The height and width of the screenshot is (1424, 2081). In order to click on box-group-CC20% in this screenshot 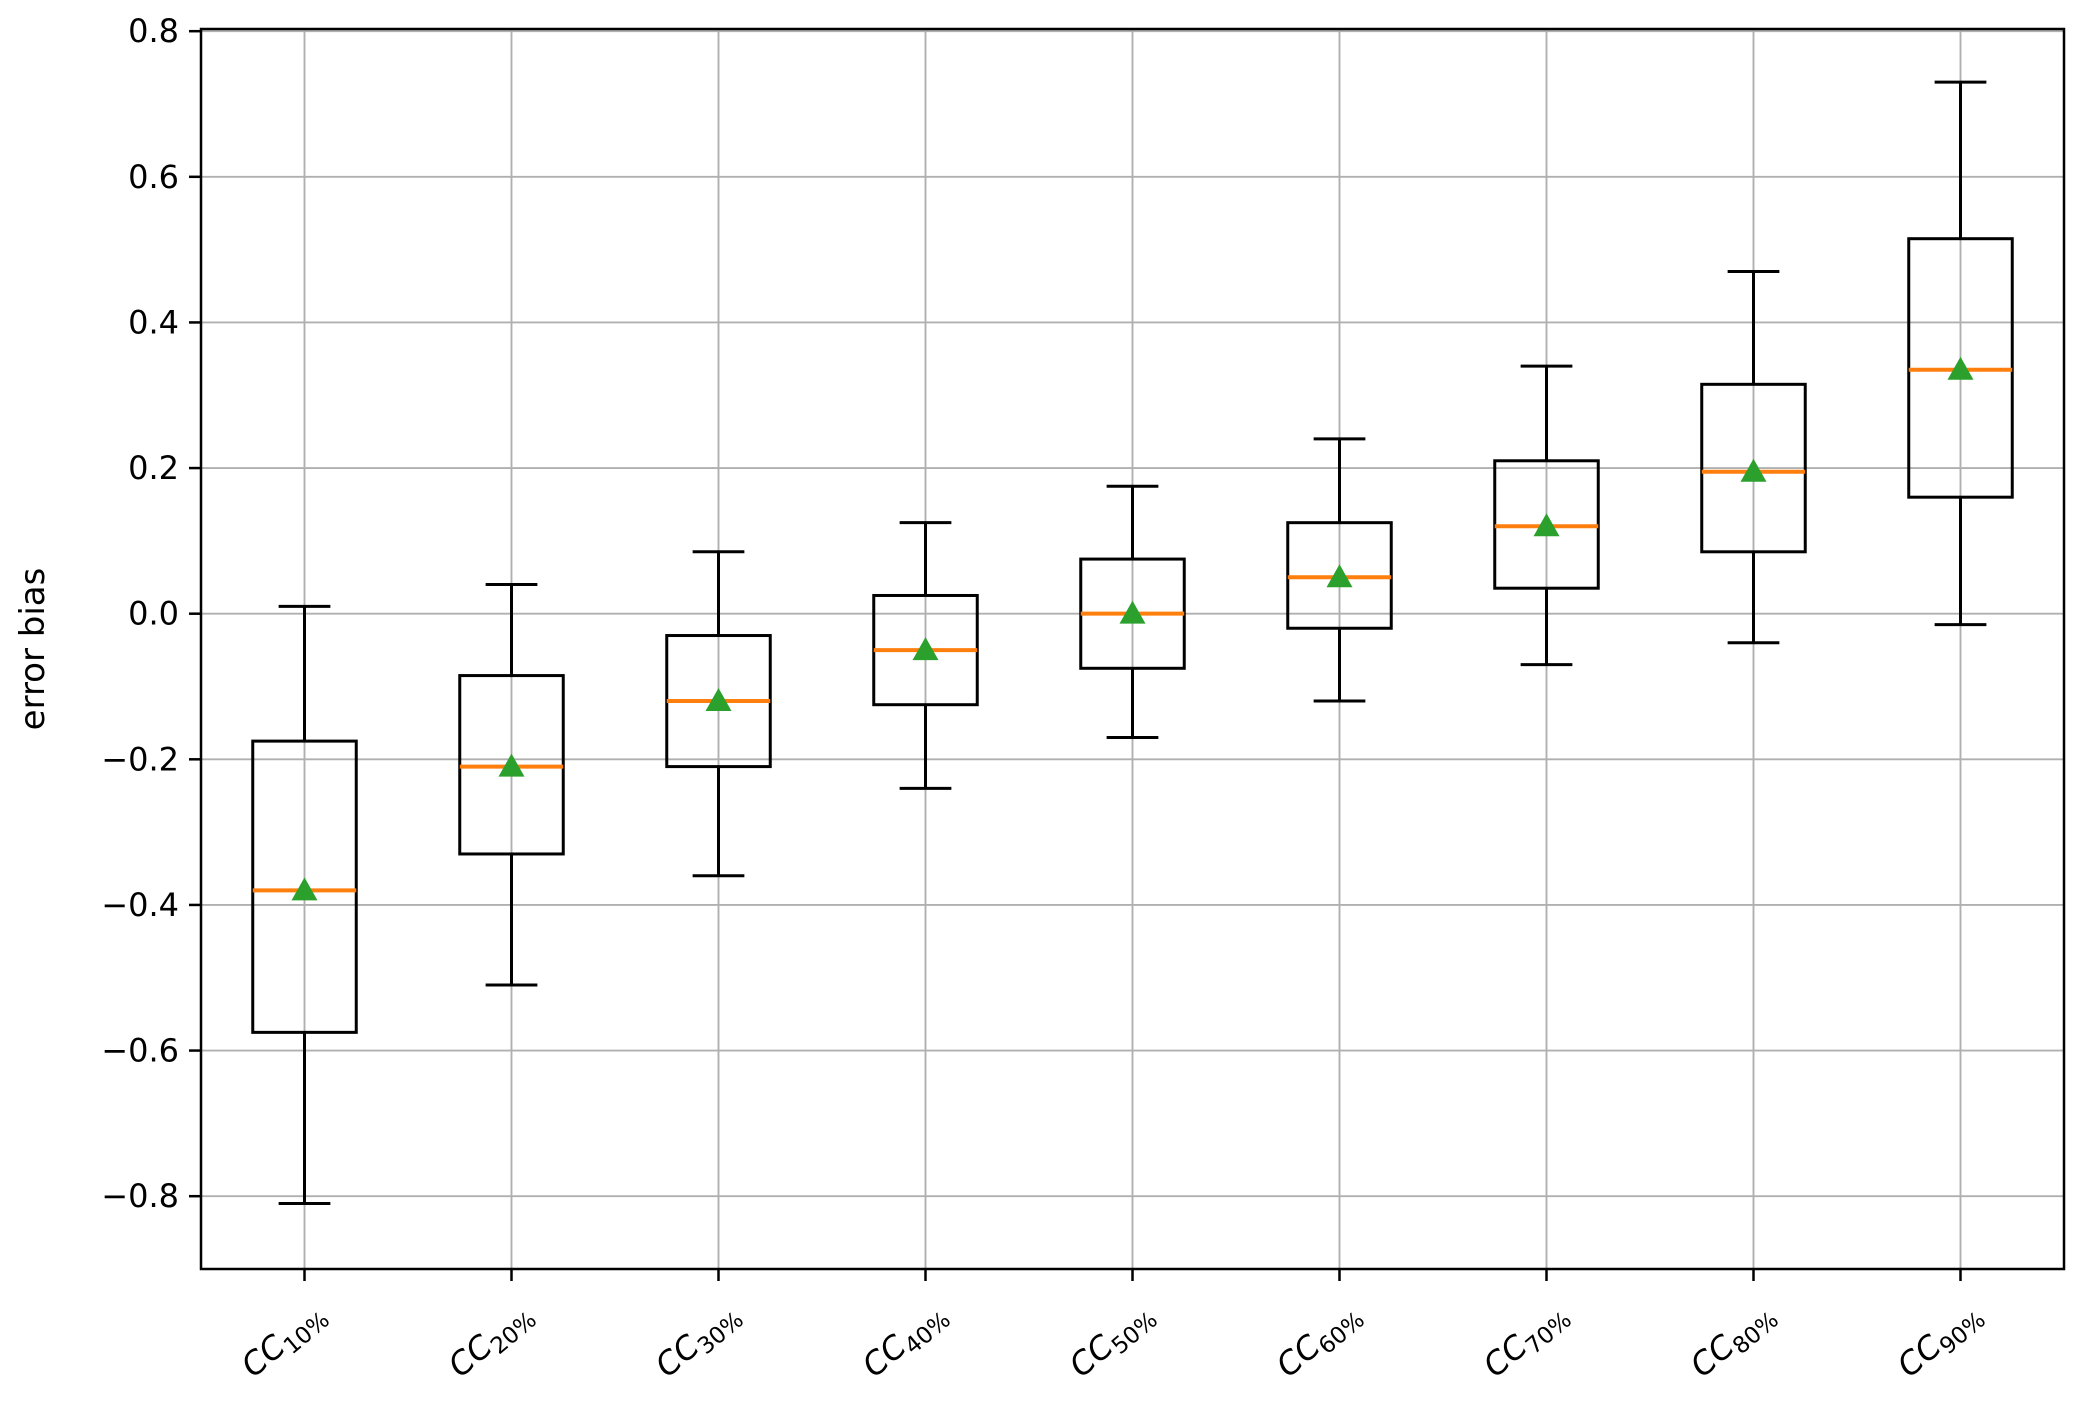, I will do `click(511, 785)`.